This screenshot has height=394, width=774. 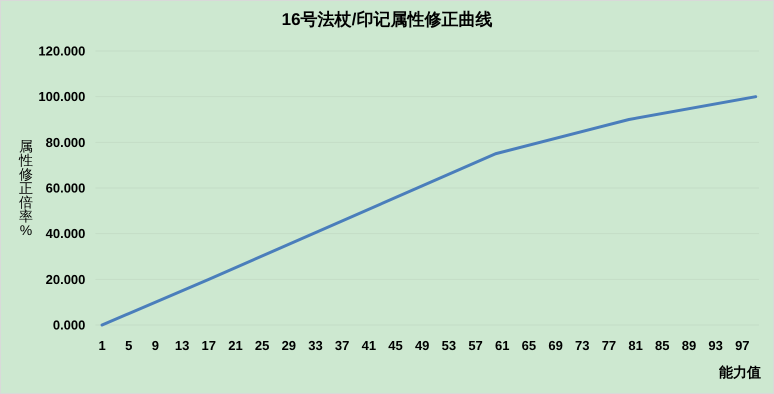 What do you see at coordinates (689, 345) in the screenshot?
I see `x-tick-label: 89` at bounding box center [689, 345].